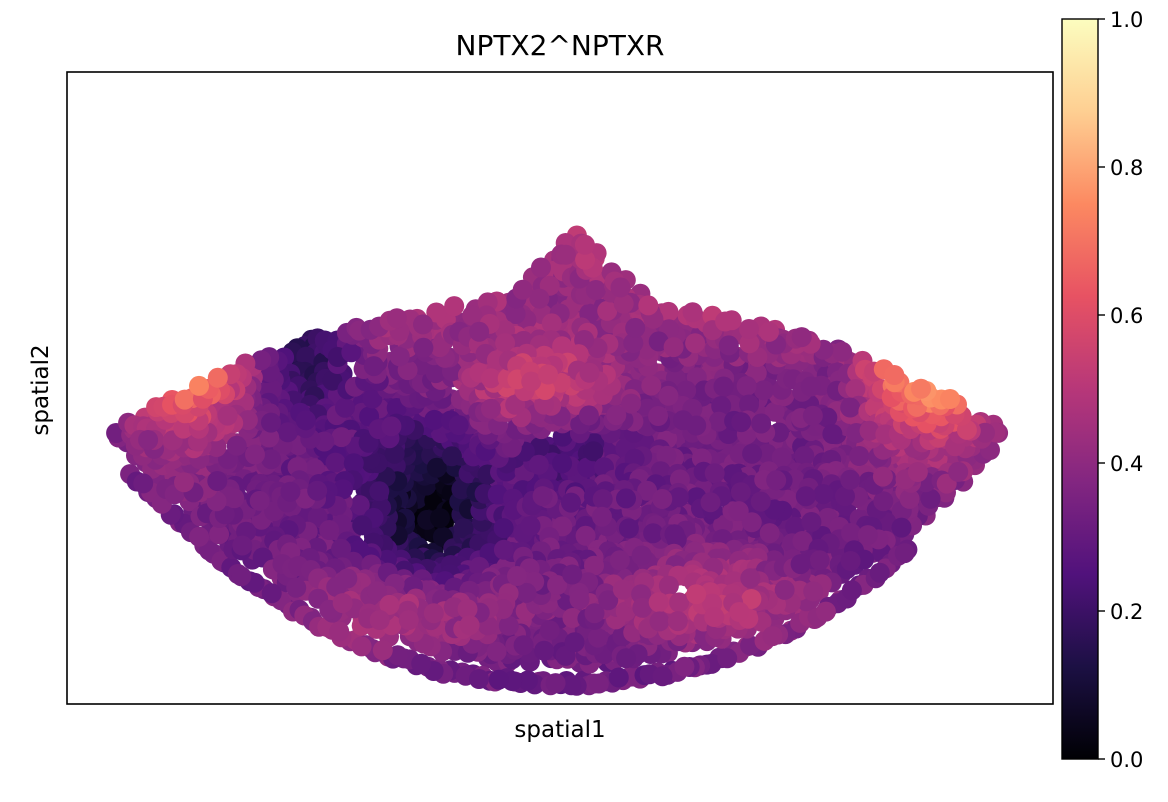 The image size is (1168, 802). I want to click on colorbar-ticks: 0.0 0.2 0.4 0.6 0.8 1.0, so click(1120, 390).